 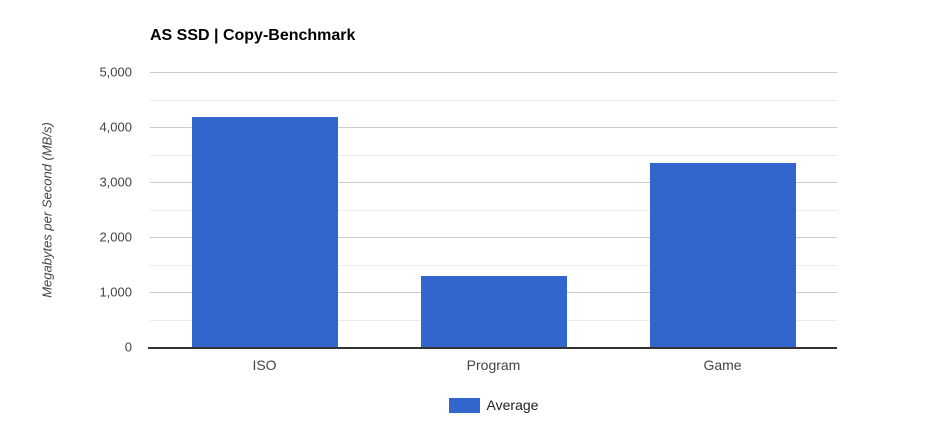 What do you see at coordinates (493, 365) in the screenshot?
I see `x-axis-label-program: Program` at bounding box center [493, 365].